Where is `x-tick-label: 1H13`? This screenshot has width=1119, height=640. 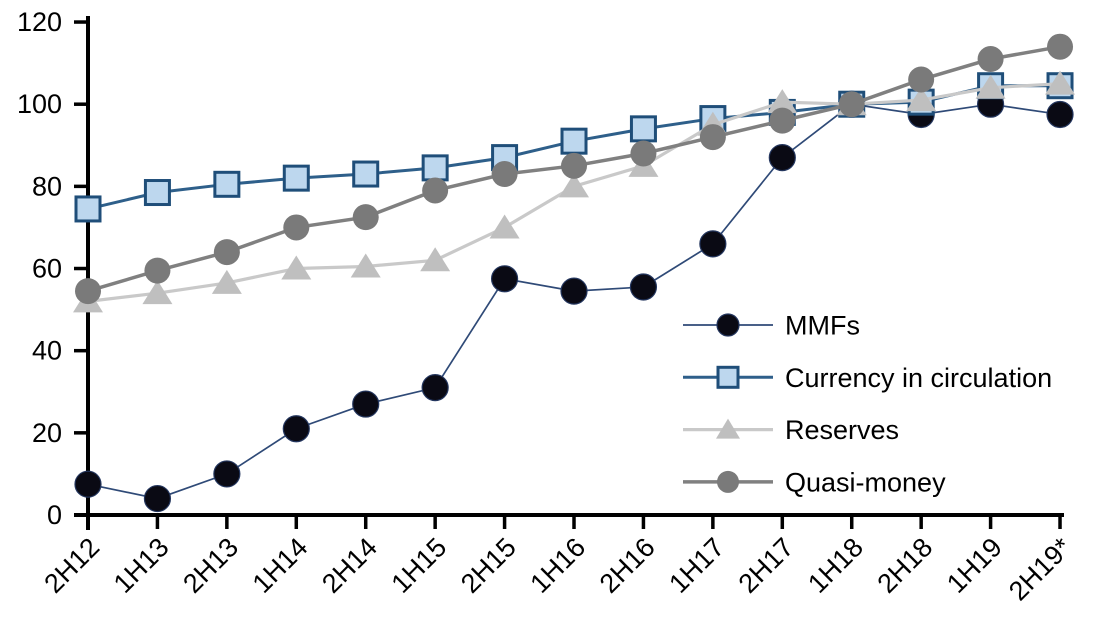 x-tick-label: 1H13 is located at coordinates (141, 565).